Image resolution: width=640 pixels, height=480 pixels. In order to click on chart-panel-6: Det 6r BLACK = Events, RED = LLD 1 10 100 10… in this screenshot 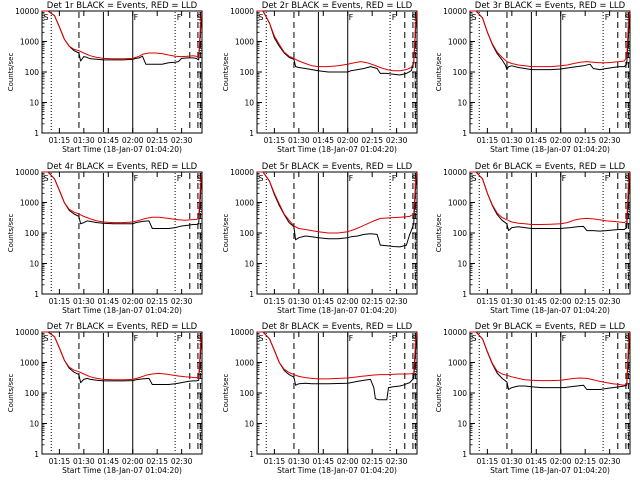, I will do `click(533, 238)`.